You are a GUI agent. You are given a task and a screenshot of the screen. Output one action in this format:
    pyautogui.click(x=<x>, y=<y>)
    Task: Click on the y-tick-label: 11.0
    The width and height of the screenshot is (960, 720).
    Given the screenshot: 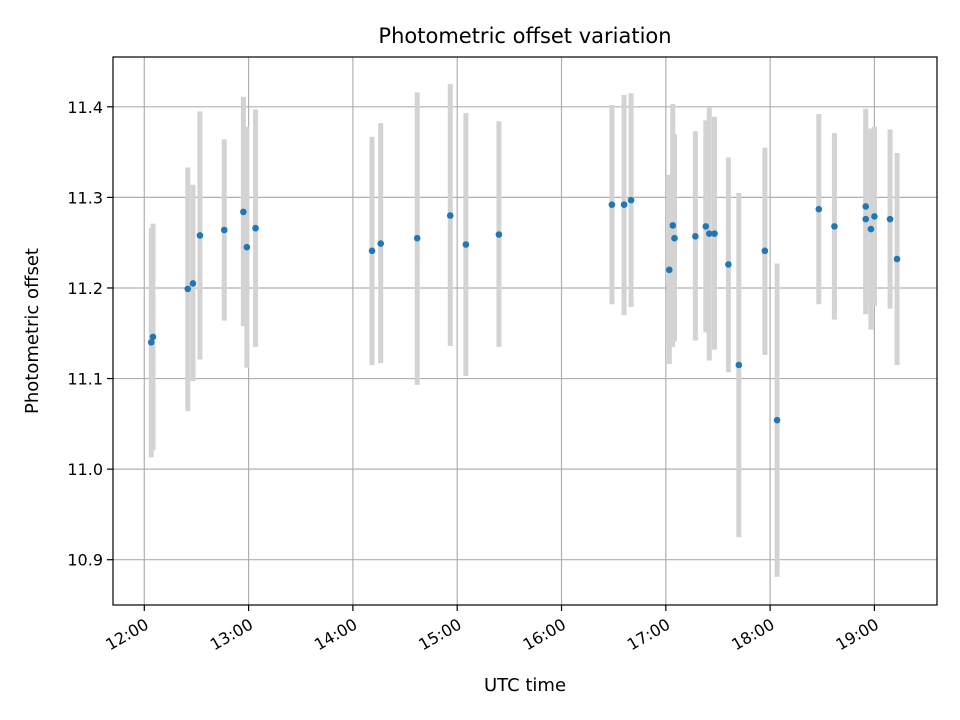 What is the action you would take?
    pyautogui.click(x=85, y=469)
    